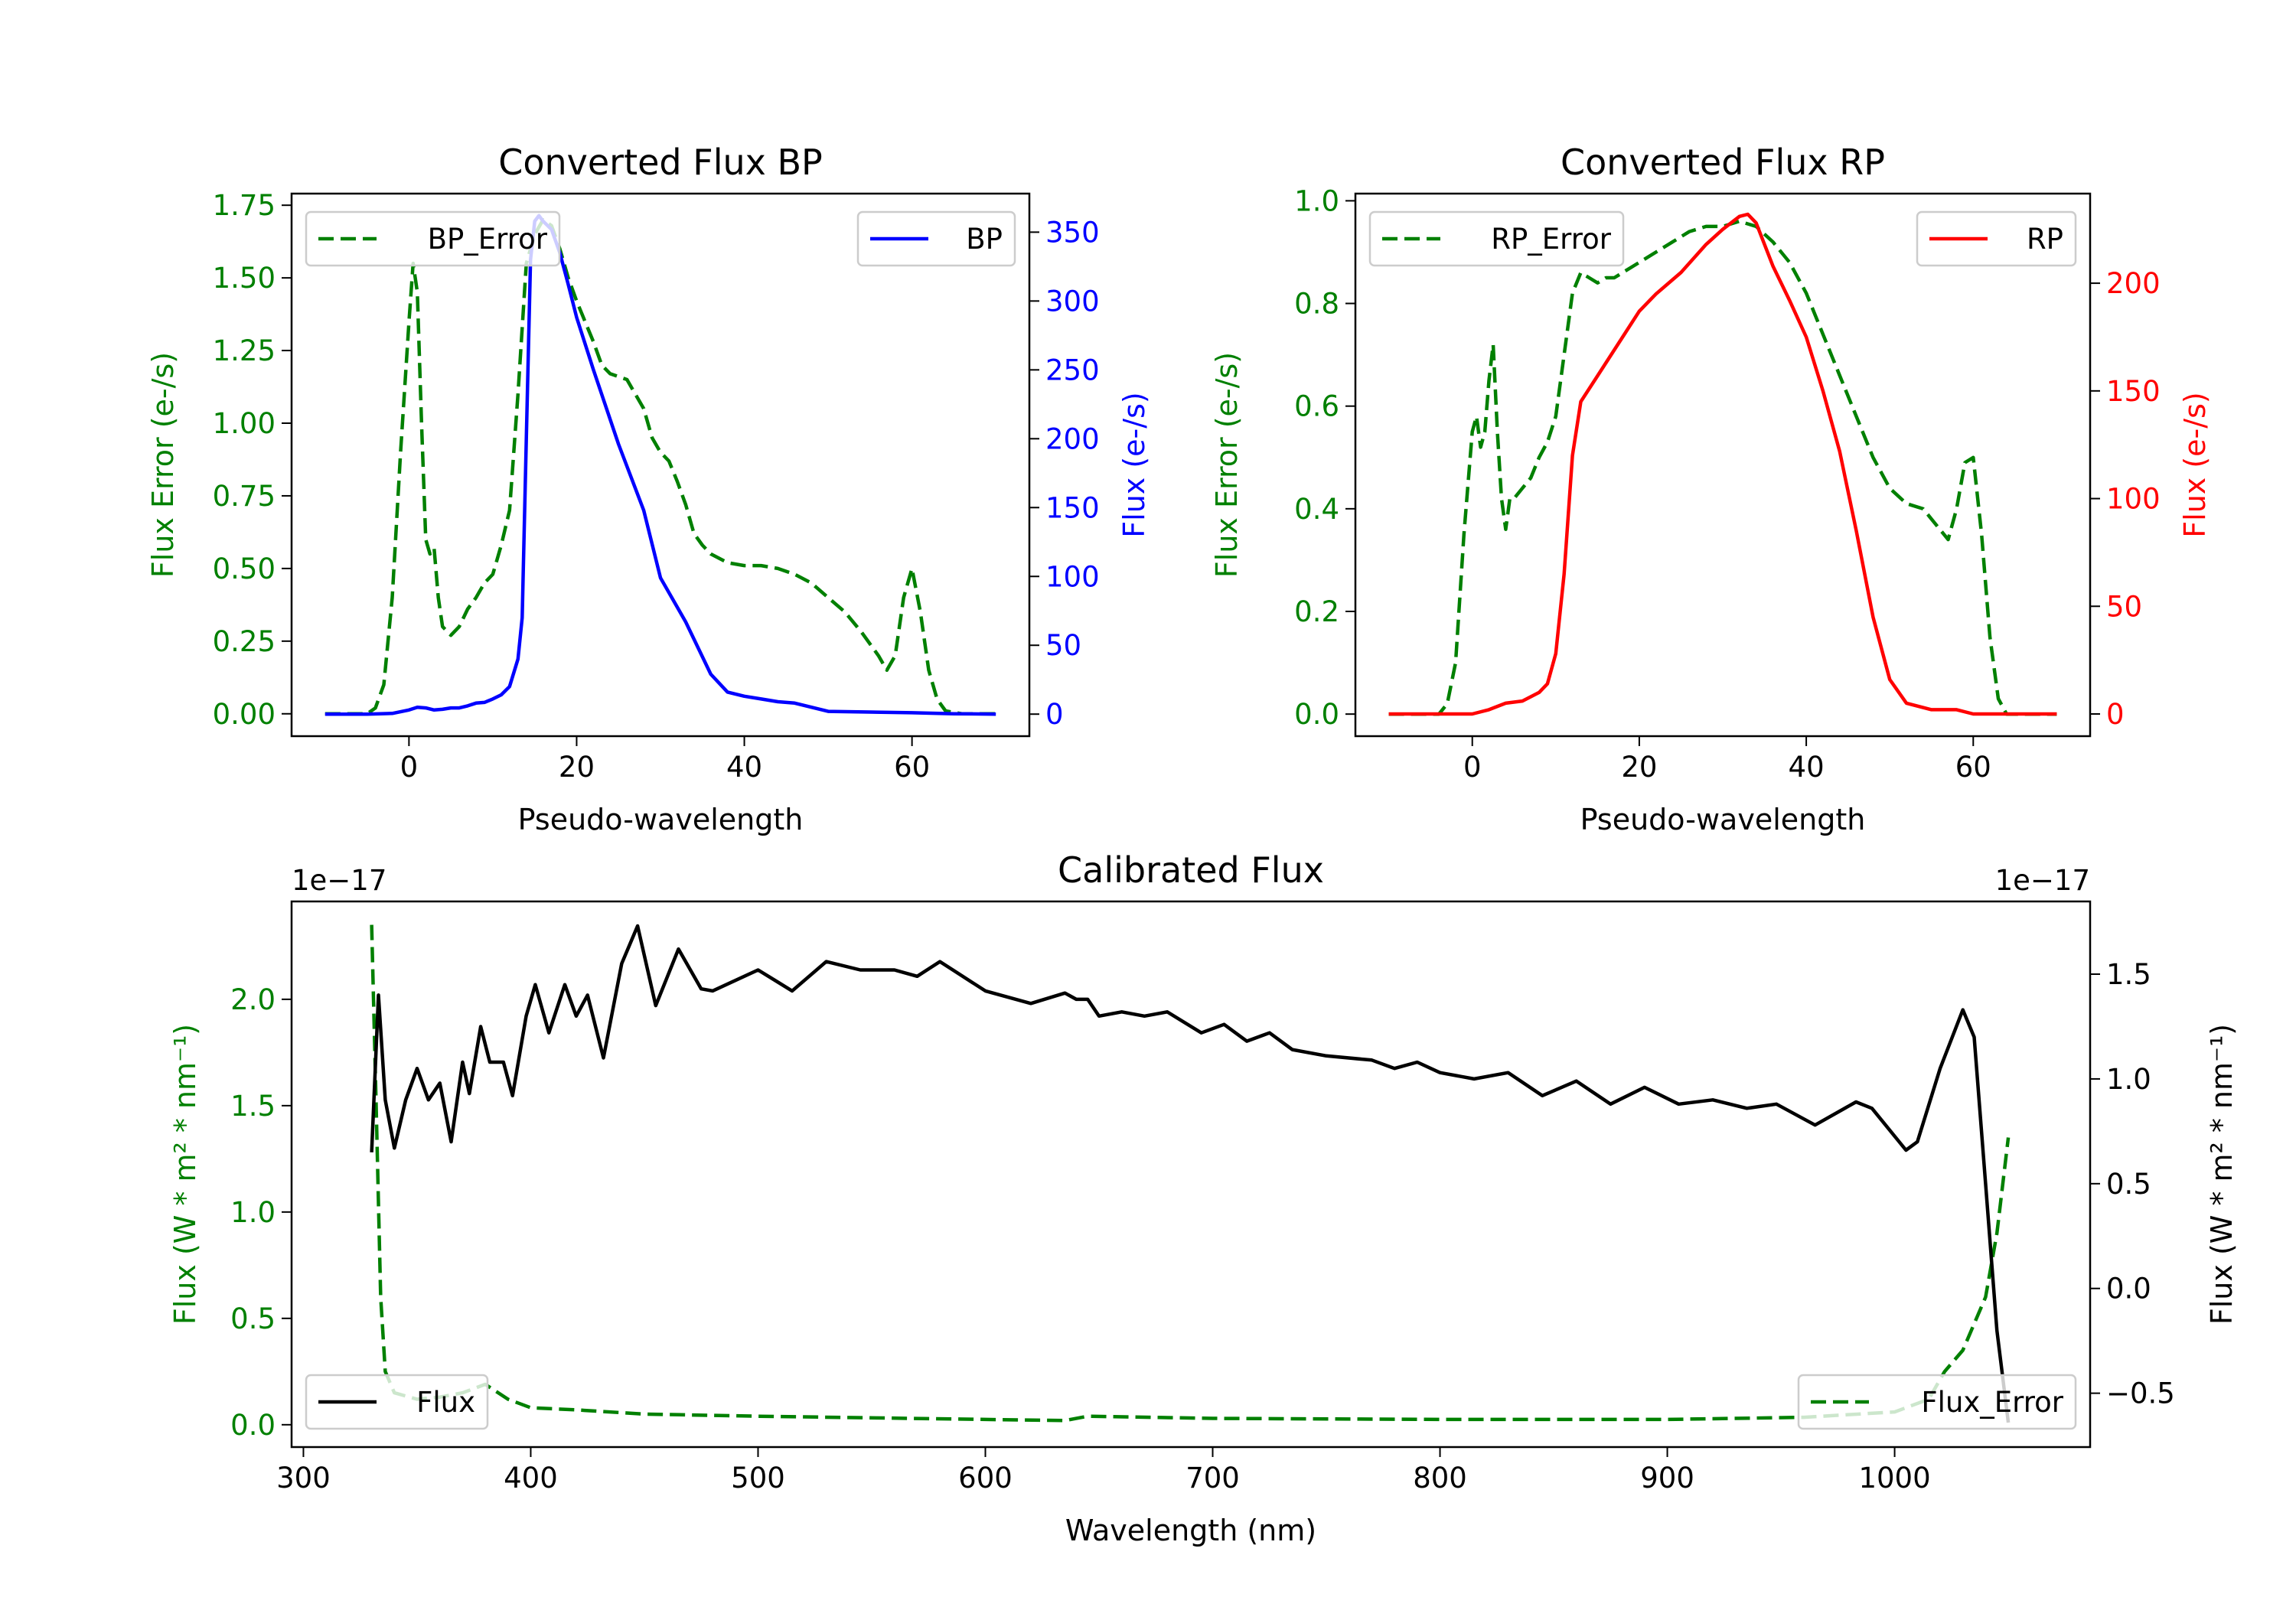 Image resolution: width=2296 pixels, height=1607 pixels. What do you see at coordinates (2128, 1184) in the screenshot?
I see `y-right-tick-label: 0.5` at bounding box center [2128, 1184].